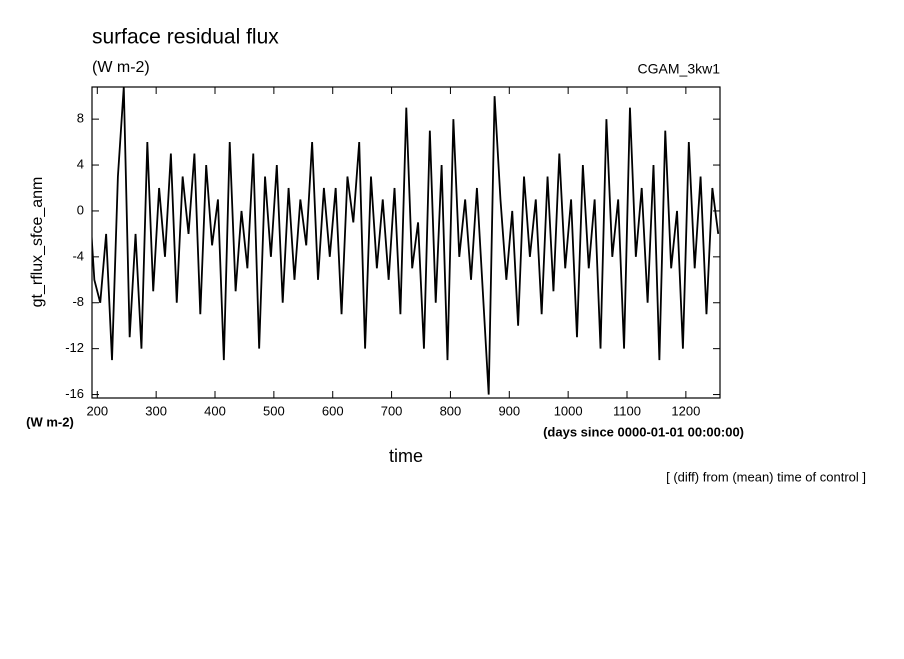  I want to click on y-tick-label: 0, so click(80, 209).